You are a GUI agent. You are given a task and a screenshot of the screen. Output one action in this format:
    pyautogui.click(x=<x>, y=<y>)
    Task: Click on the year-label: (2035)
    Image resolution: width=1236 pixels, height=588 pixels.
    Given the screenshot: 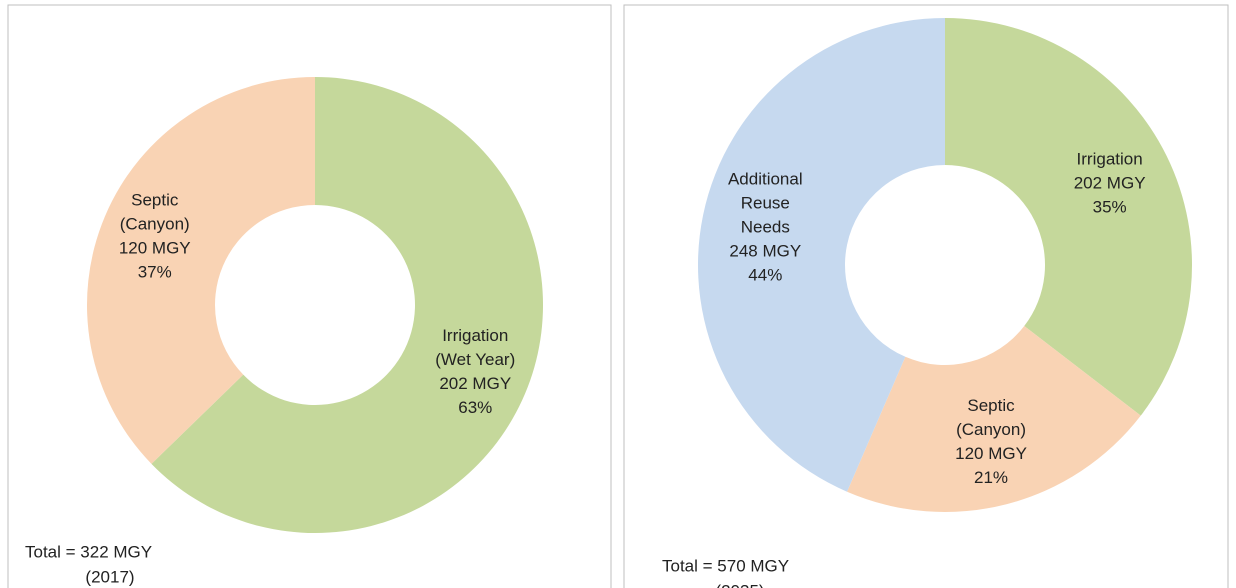 What is the action you would take?
    pyautogui.click(x=739, y=584)
    